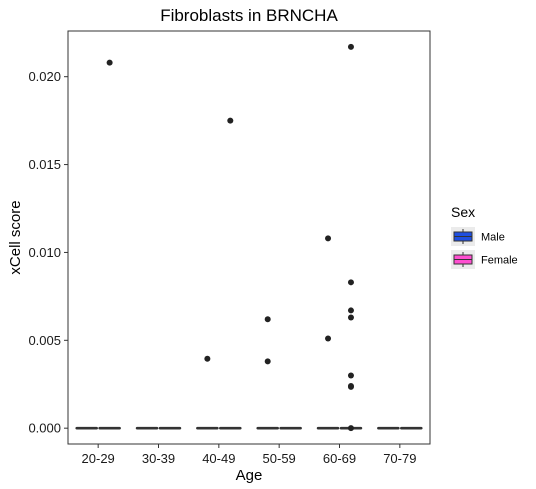 Image resolution: width=536 pixels, height=489 pixels. Describe the element at coordinates (98, 458) in the screenshot. I see `x-tick-label: 20-29` at that location.